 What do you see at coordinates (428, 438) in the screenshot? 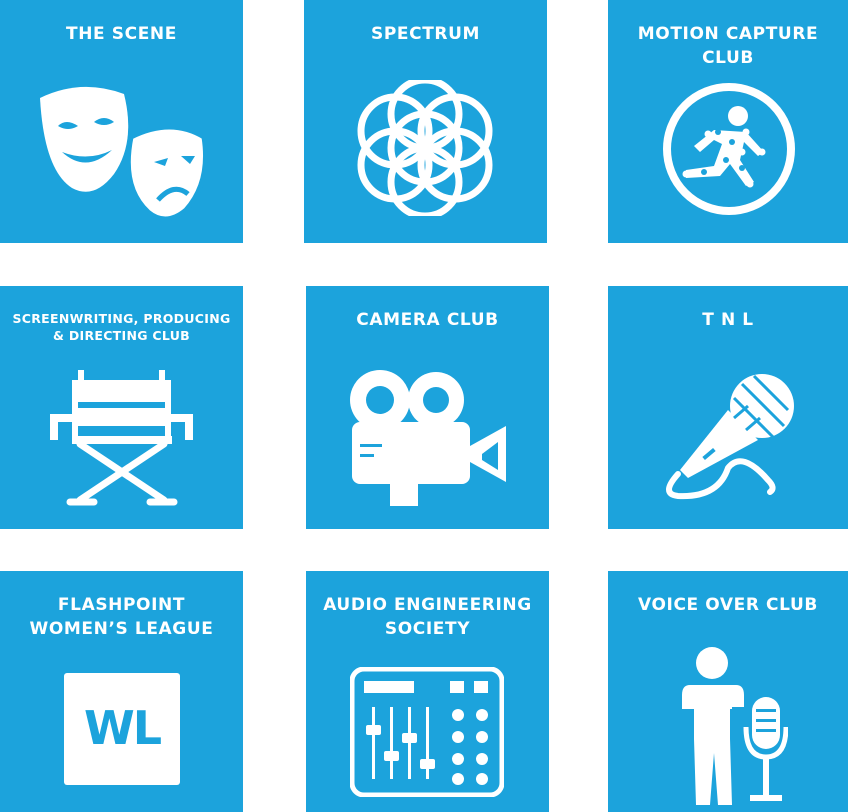
I see `film-camera-icon` at bounding box center [428, 438].